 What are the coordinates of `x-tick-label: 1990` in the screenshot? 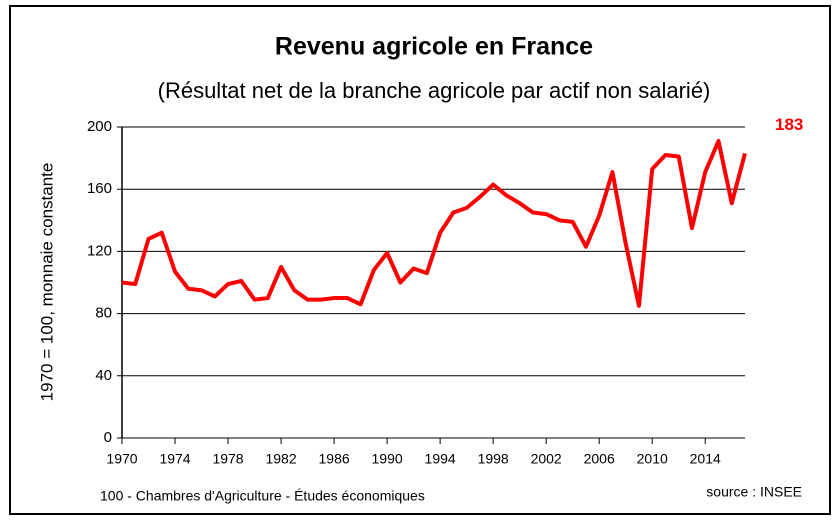 It's located at (387, 459).